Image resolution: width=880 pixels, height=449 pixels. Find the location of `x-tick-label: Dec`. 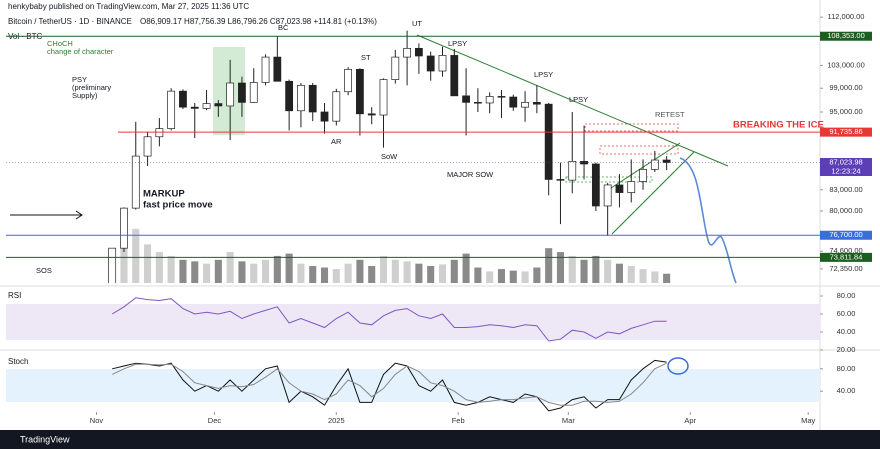

x-tick-label: Dec is located at coordinates (215, 420).